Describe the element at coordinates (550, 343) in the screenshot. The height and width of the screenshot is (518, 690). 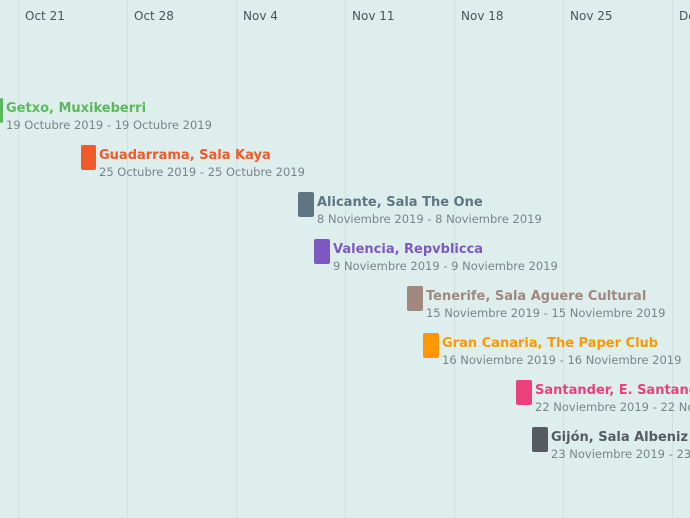
I see `event-title: Gran Canaria, The Paper Club` at that location.